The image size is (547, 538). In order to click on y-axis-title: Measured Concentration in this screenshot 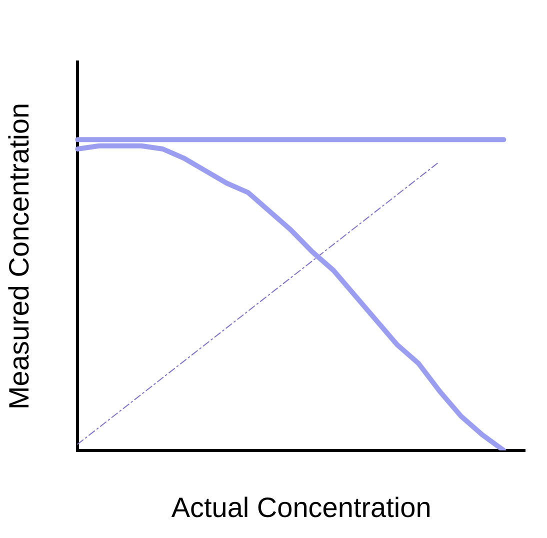, I will do `click(19, 256)`.